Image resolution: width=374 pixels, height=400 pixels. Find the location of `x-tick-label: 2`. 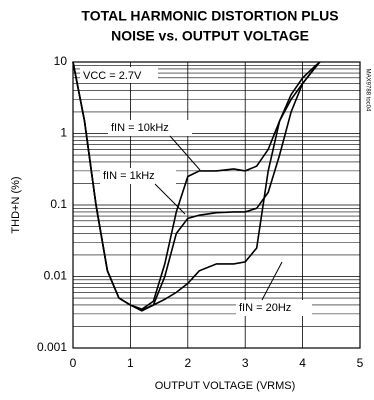

x-tick-label: 2 is located at coordinates (187, 363).